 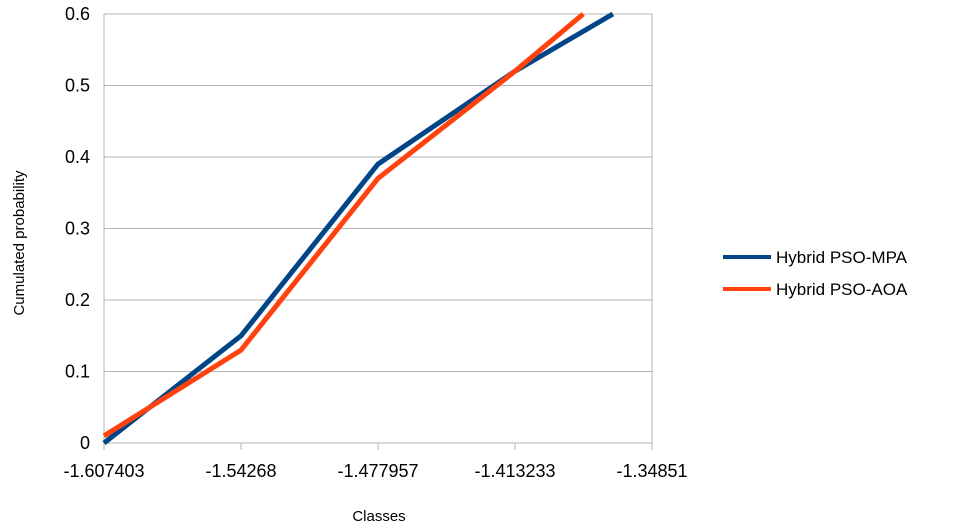 What do you see at coordinates (651, 471) in the screenshot?
I see `x-tick-label: -1.34851` at bounding box center [651, 471].